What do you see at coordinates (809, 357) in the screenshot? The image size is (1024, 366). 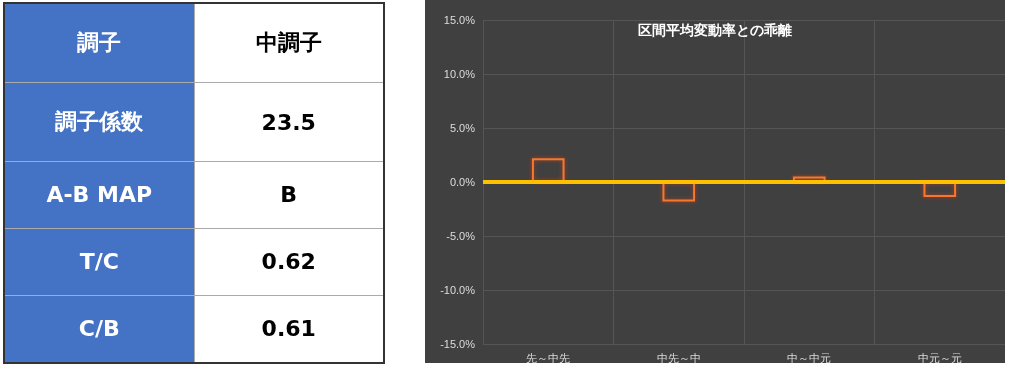 I see `x-tick-label: 中～中元` at bounding box center [809, 357].